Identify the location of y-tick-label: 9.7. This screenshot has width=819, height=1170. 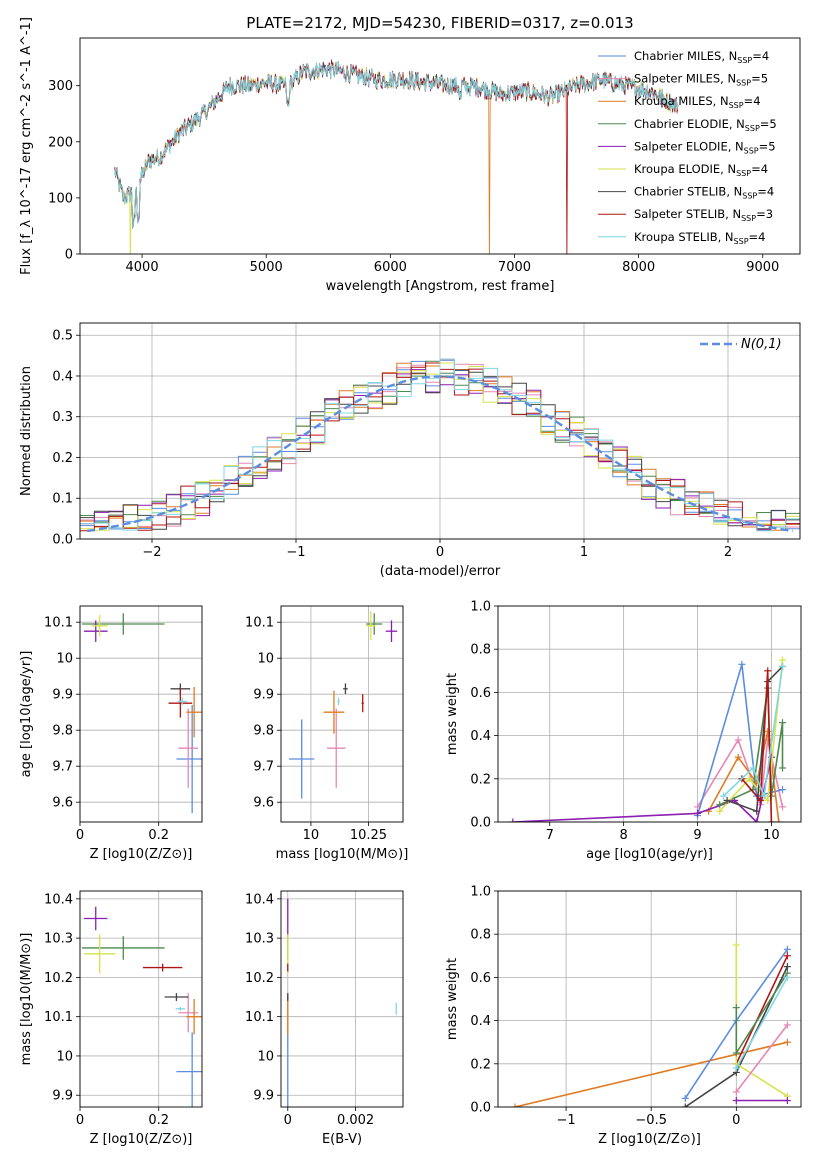
(263, 767).